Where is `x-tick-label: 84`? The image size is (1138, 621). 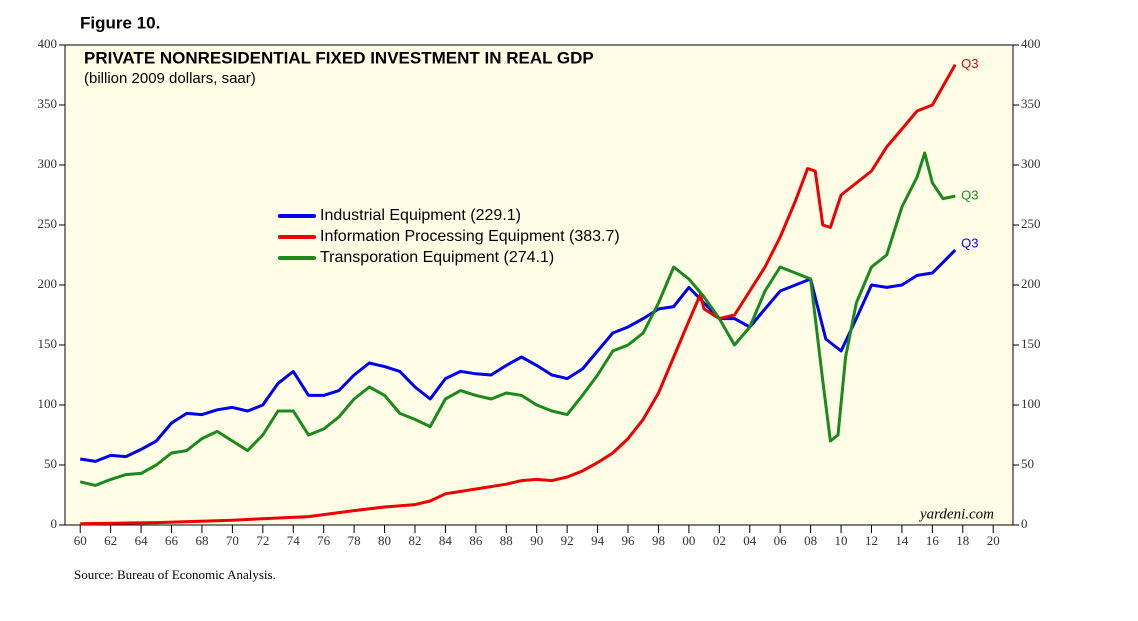 x-tick-label: 84 is located at coordinates (446, 540).